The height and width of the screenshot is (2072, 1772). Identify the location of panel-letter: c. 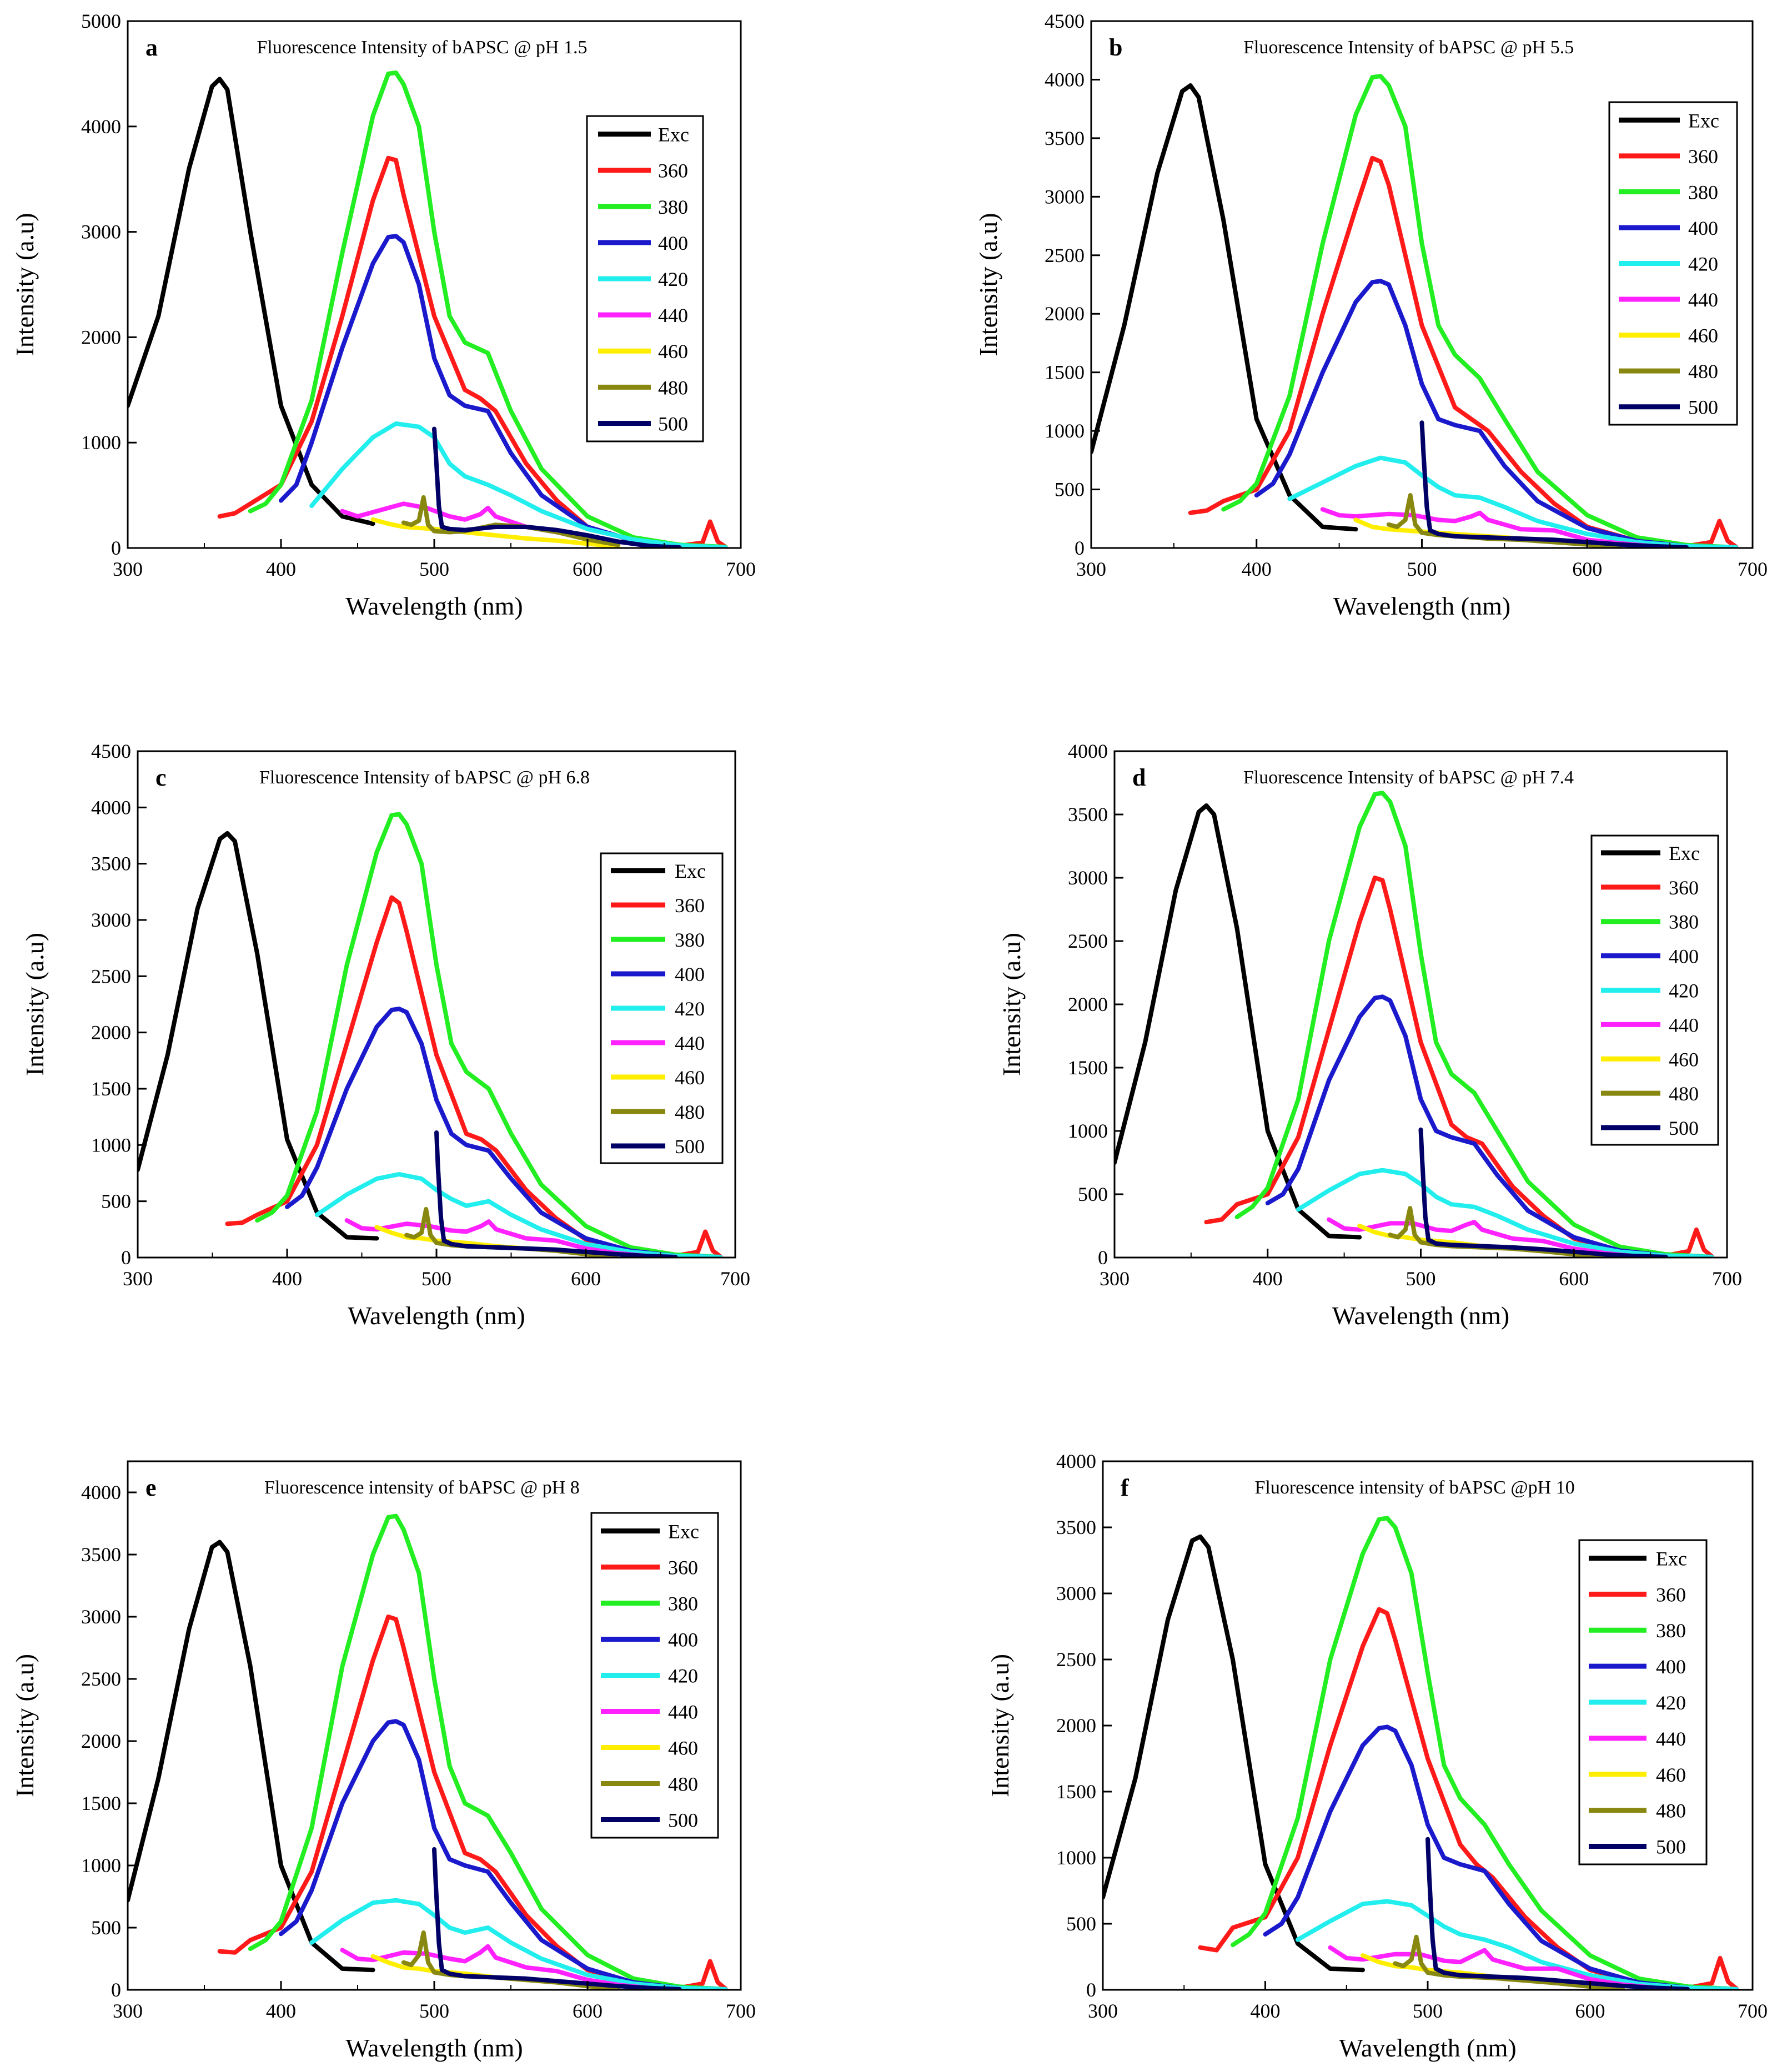
(161, 778).